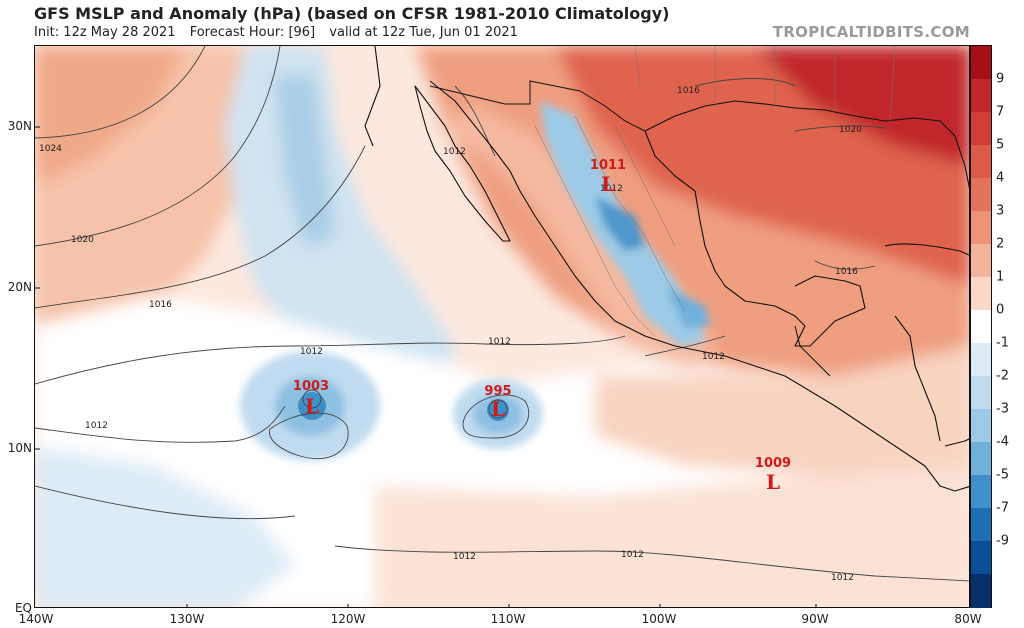 The width and height of the screenshot is (1024, 628). I want to click on guatemala-border, so click(812, 351).